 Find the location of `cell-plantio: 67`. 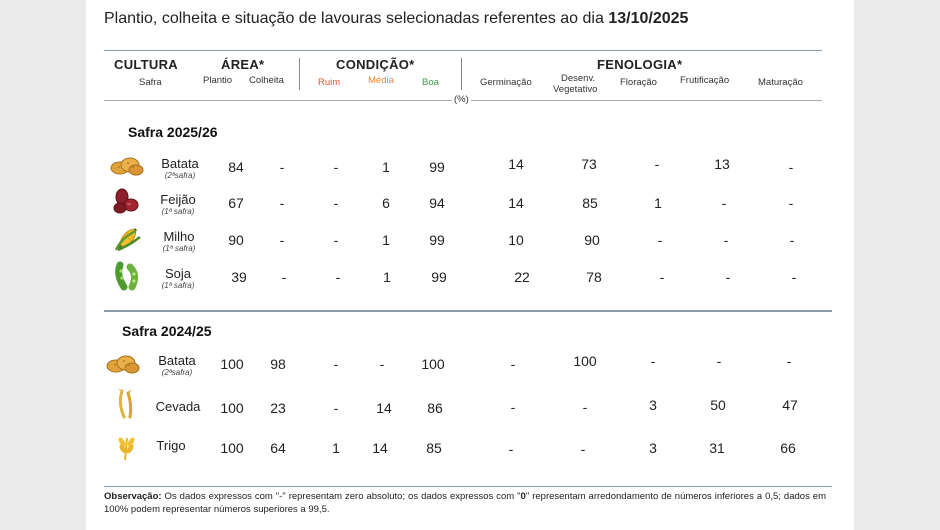

cell-plantio: 67 is located at coordinates (236, 203).